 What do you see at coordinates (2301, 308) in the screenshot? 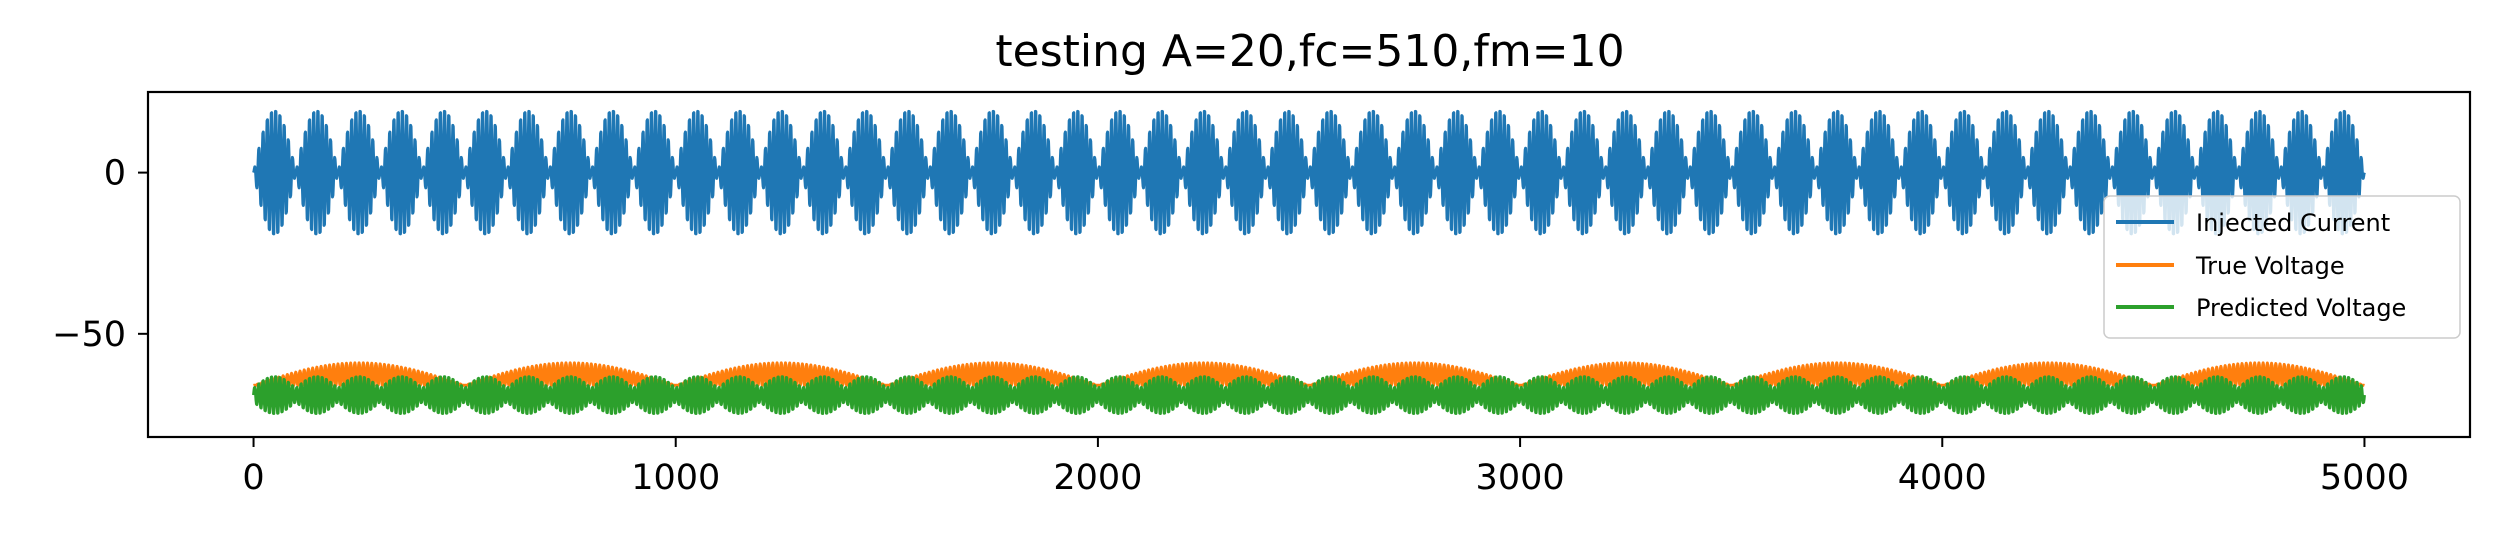
I see `legend-label-predicted-voltage: Predicted Voltage` at bounding box center [2301, 308].